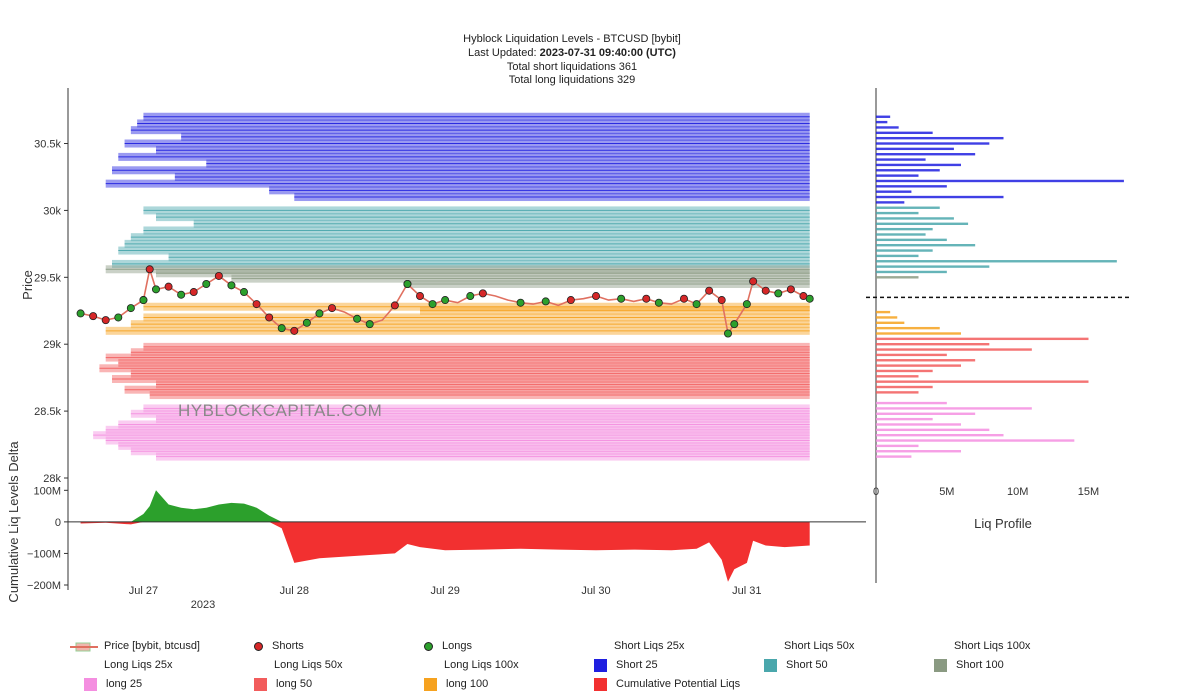 The height and width of the screenshot is (700, 1200). What do you see at coordinates (143, 591) in the screenshot?
I see `x-tick-label: Jul 27` at bounding box center [143, 591].